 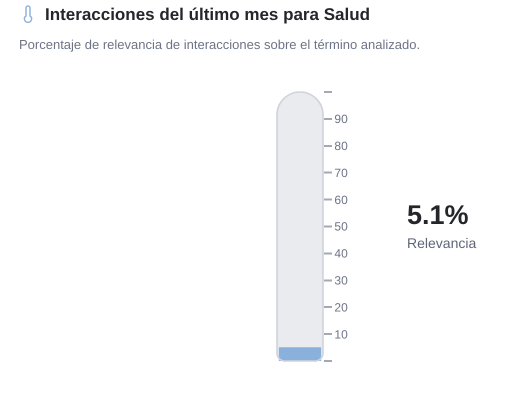 What do you see at coordinates (341, 199) in the screenshot?
I see `y-tick-label: 60` at bounding box center [341, 199].